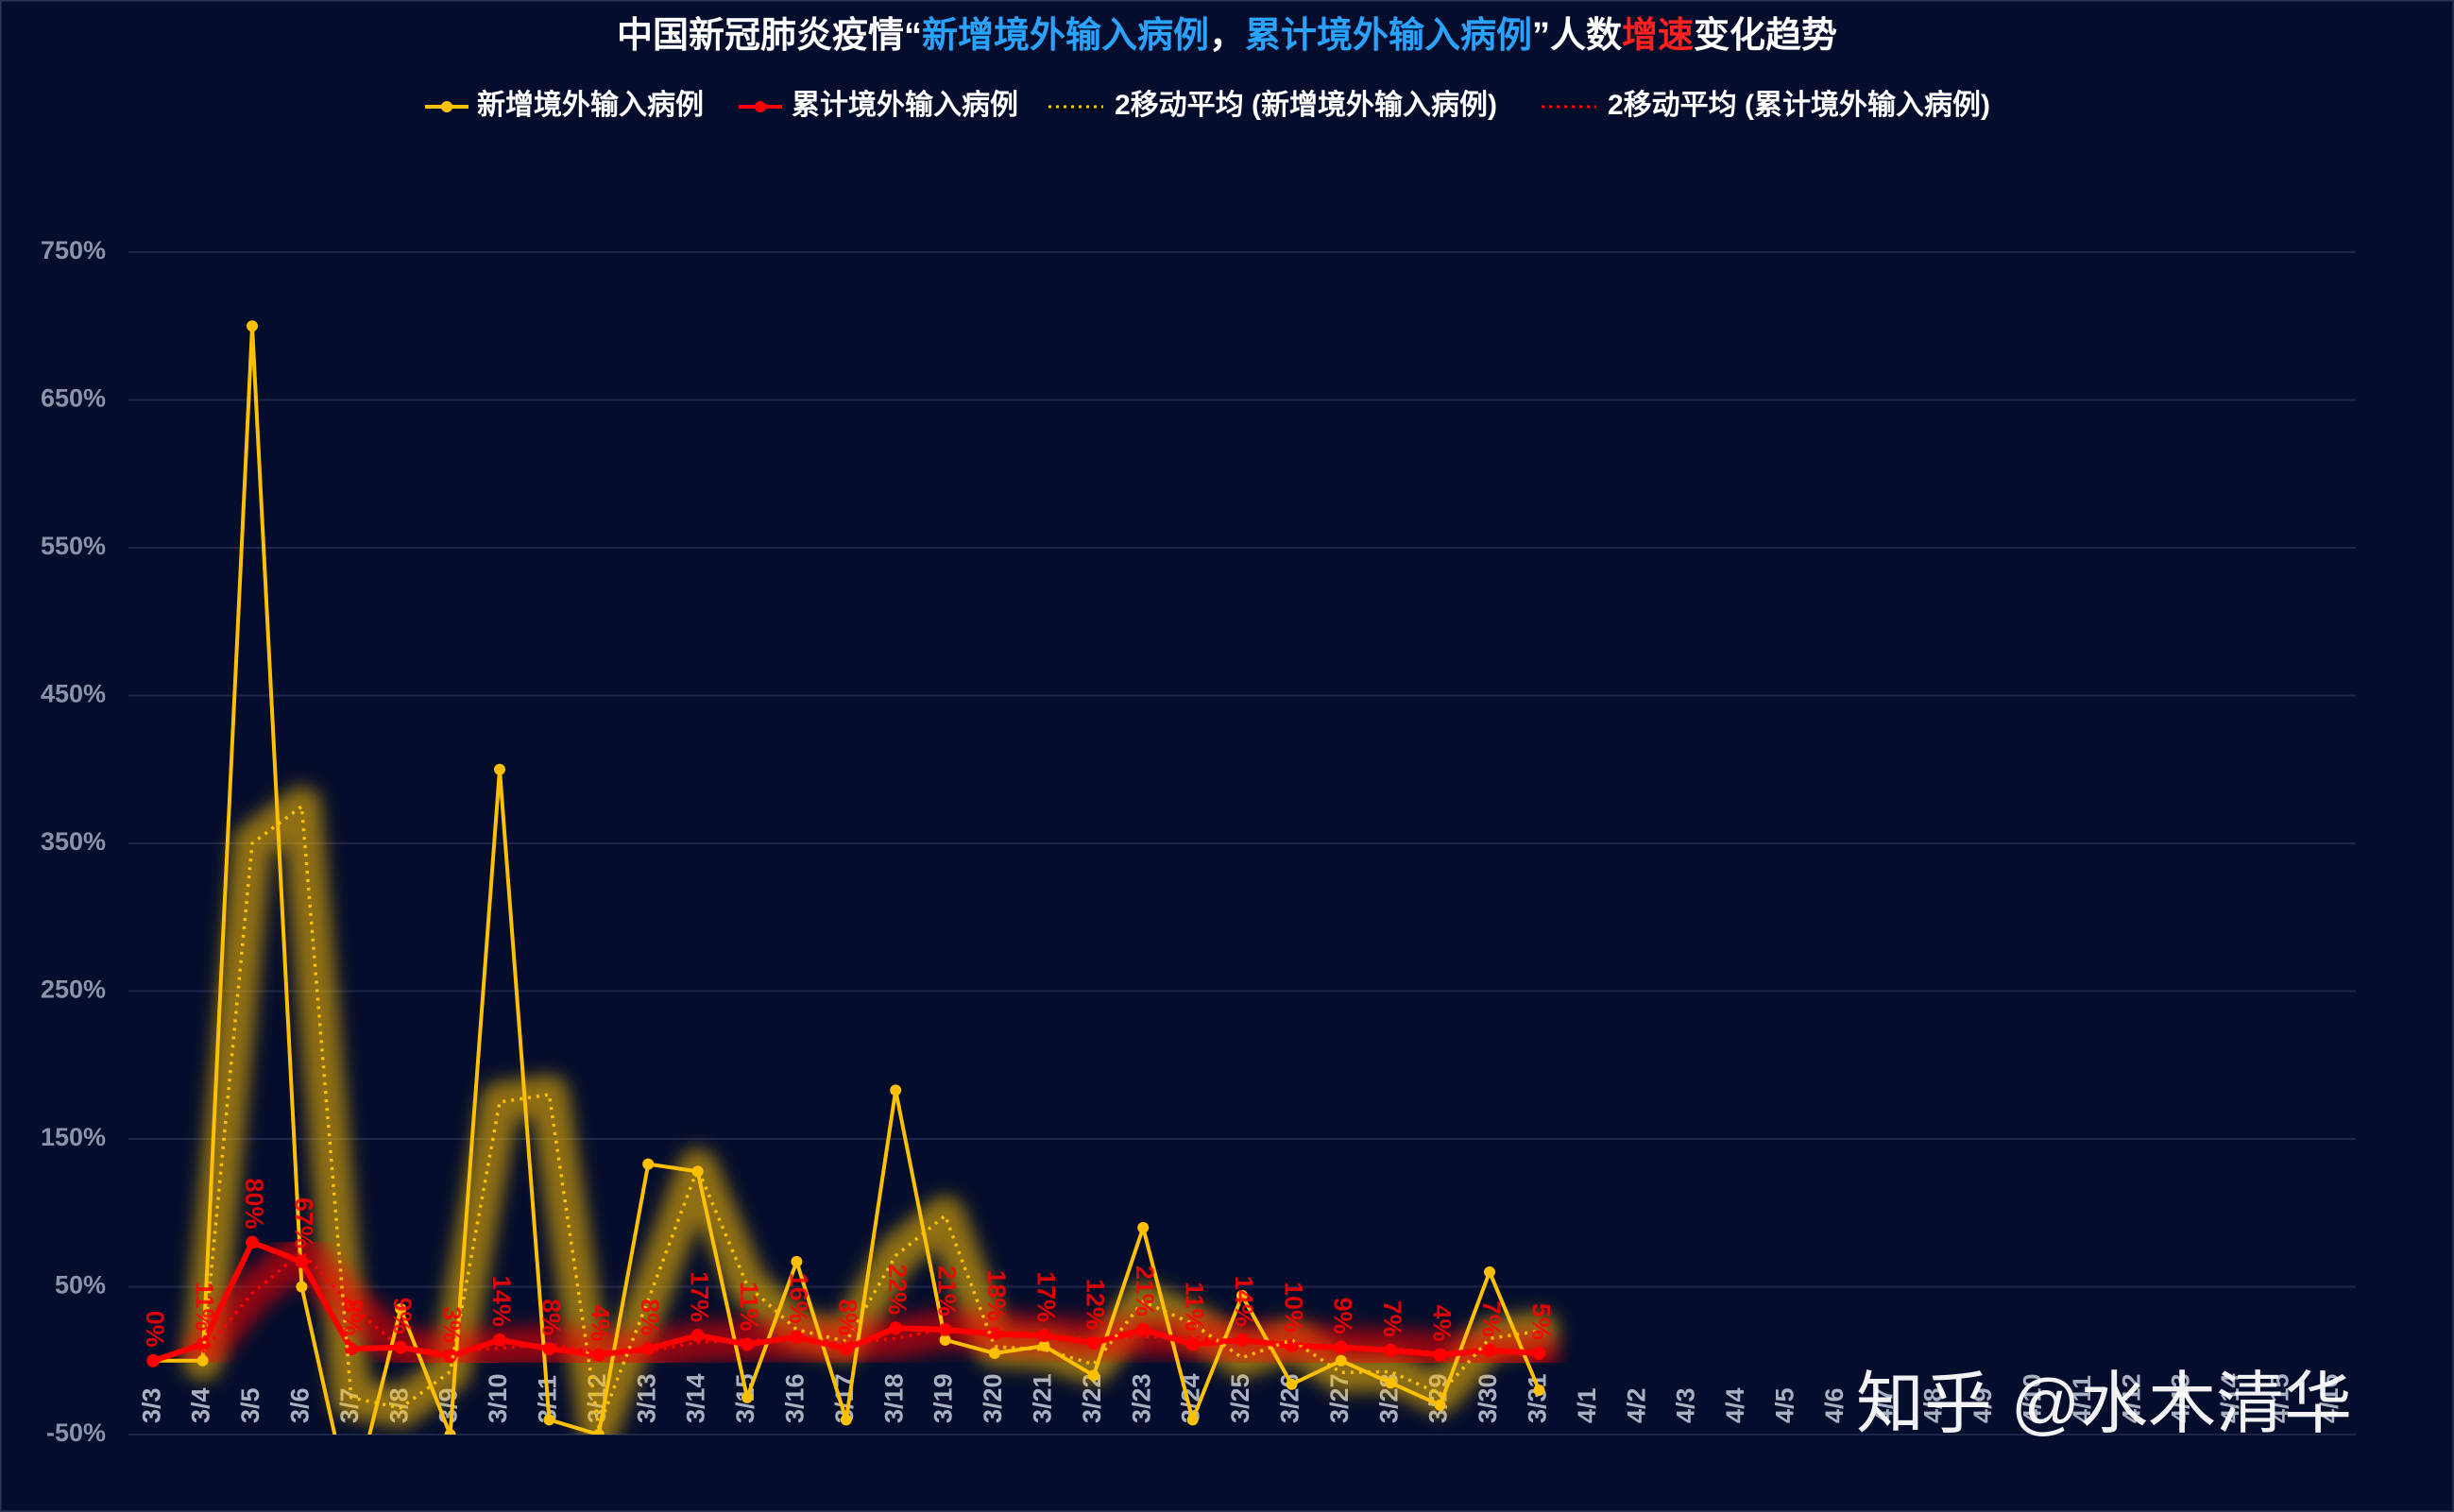 This screenshot has height=1512, width=2454. Describe the element at coordinates (905, 105) in the screenshot. I see `legend-label: 累计境外输入病例` at that location.